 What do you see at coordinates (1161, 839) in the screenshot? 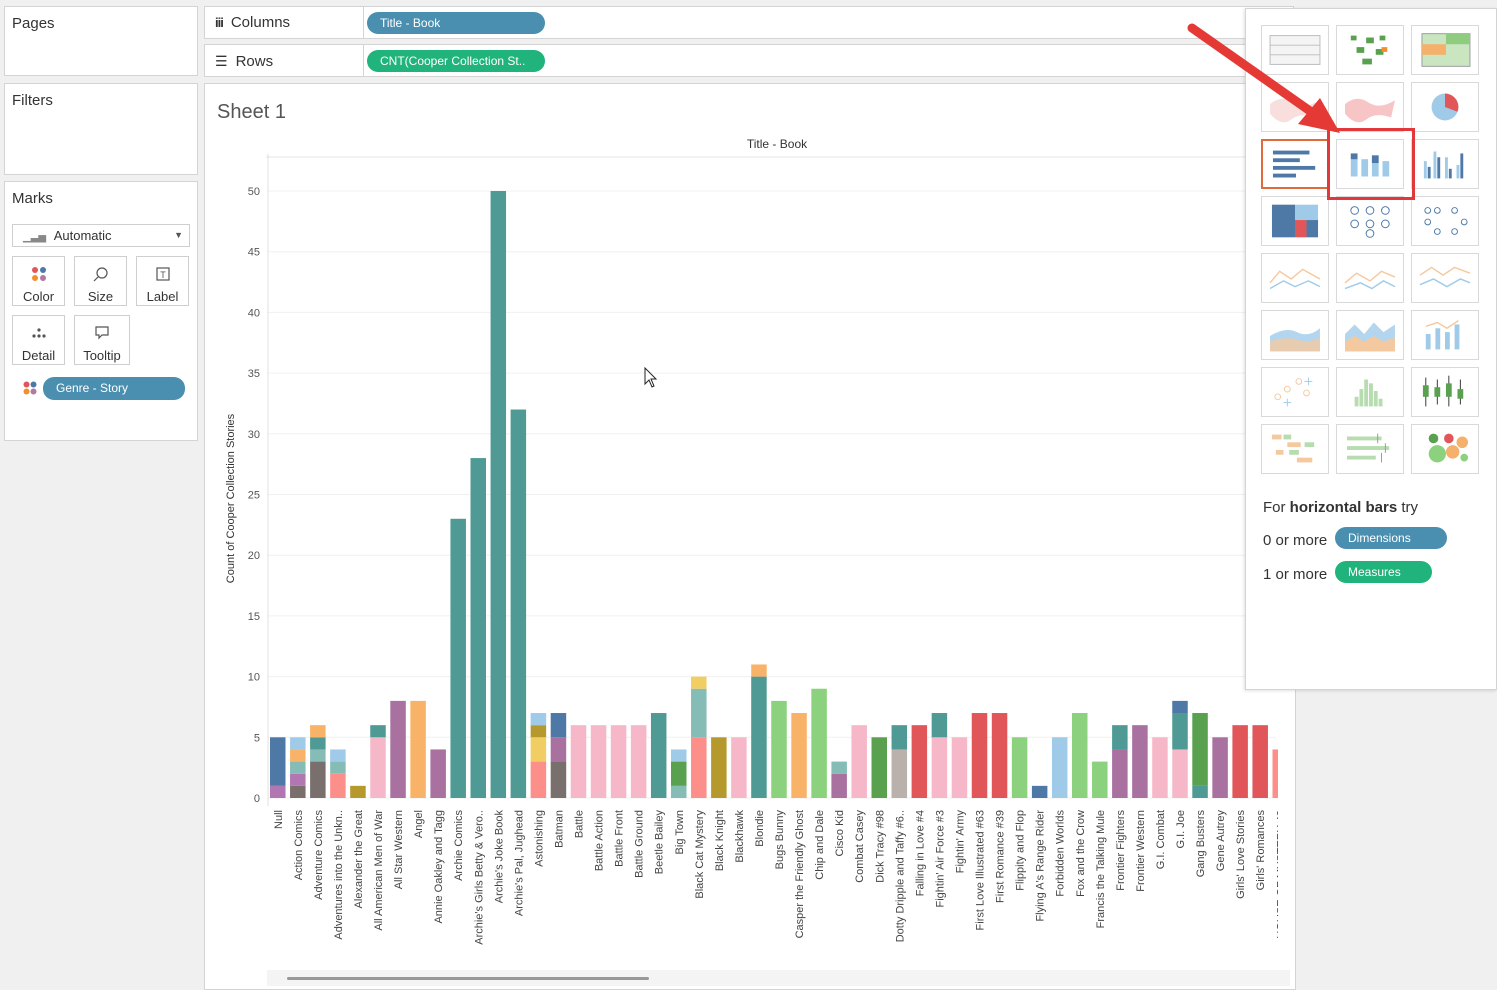
I see `x-tick-label: G.I. Combat` at bounding box center [1161, 839].